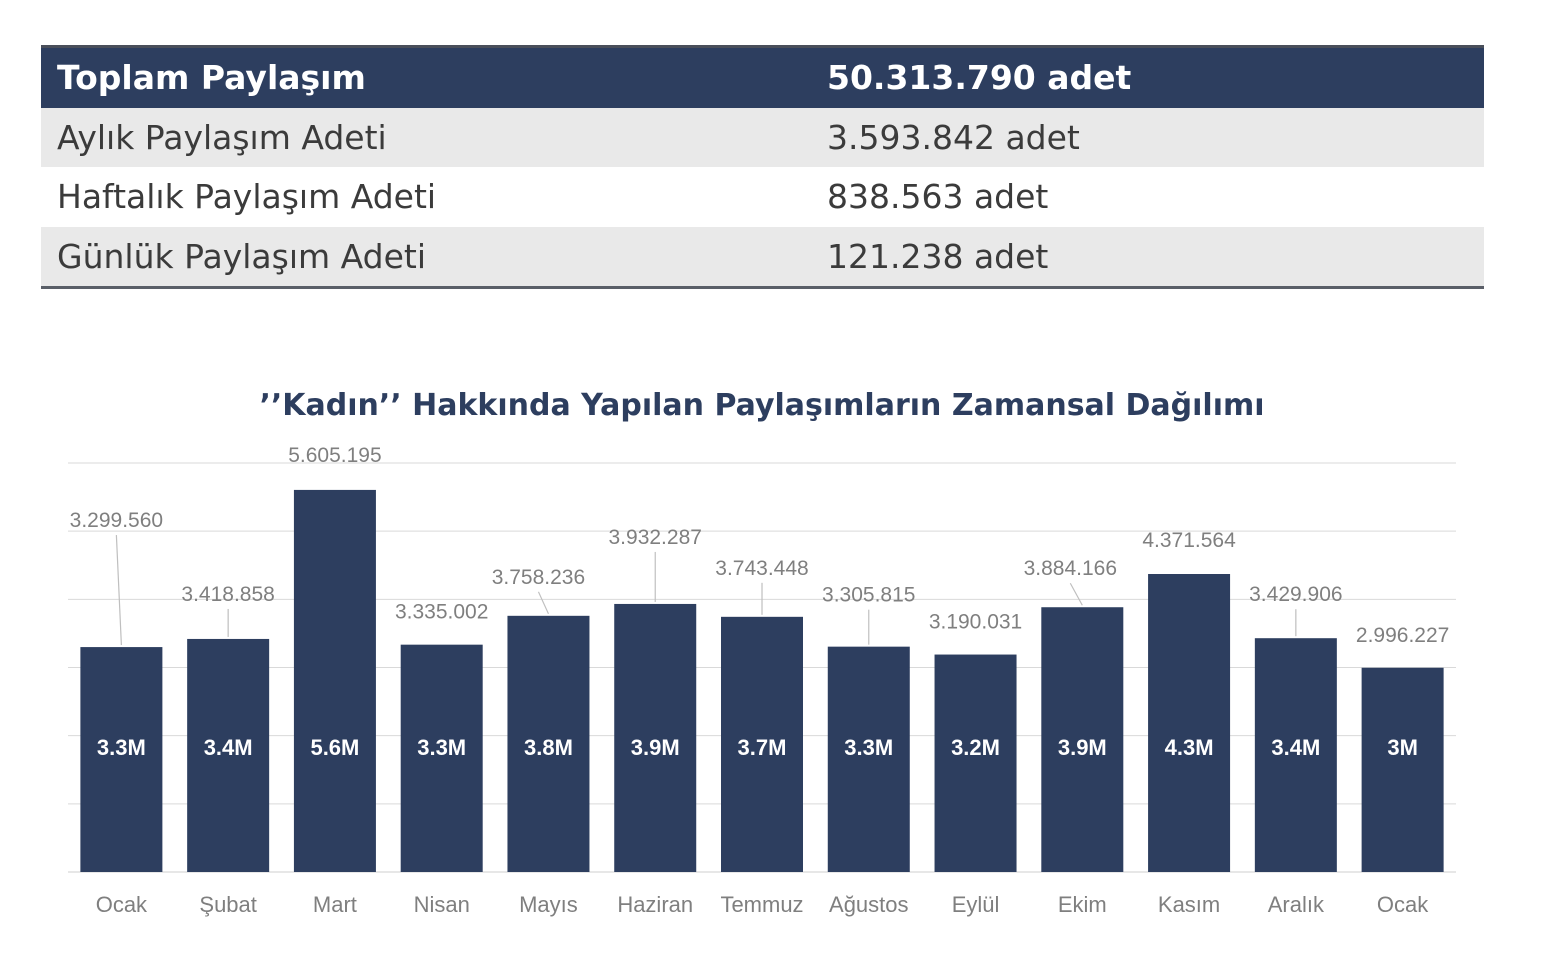 This screenshot has height=976, width=1548. Describe the element at coordinates (655, 537) in the screenshot. I see `bar-value-label: 3.932.287` at that location.